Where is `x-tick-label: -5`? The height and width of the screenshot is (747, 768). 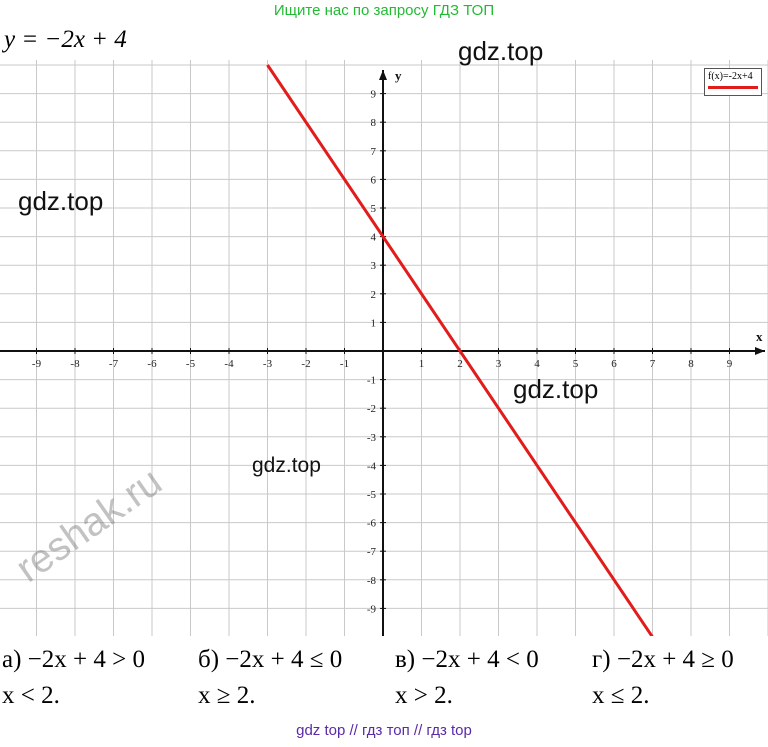
x-tick-label: -5 is located at coordinates (191, 364).